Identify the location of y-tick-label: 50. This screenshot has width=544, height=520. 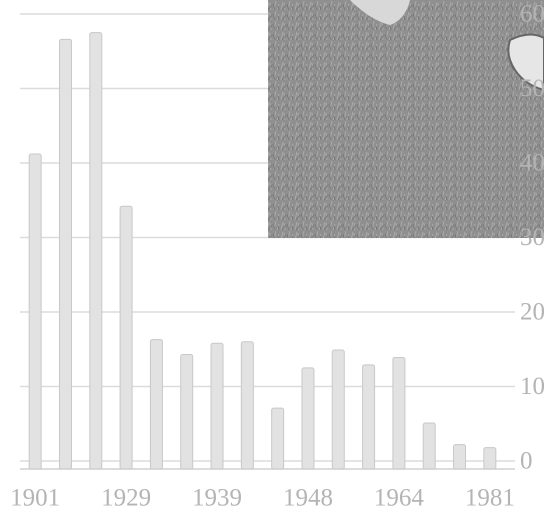
(532, 88).